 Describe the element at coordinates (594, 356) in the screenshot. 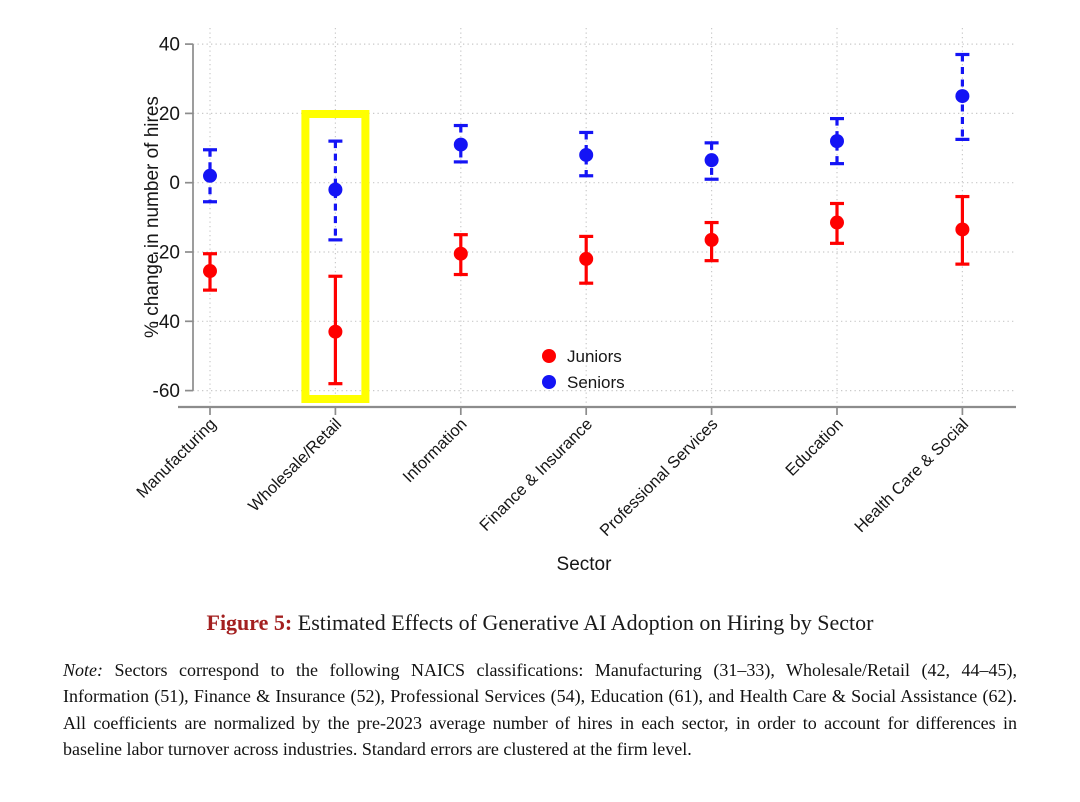

I see `svg-text: Juniors` at that location.